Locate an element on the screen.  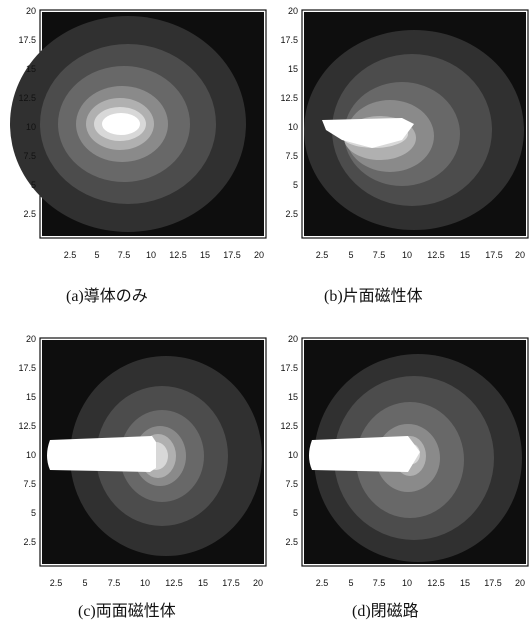
caption-d: (d)閉磁路 is located at coordinates (385, 611).